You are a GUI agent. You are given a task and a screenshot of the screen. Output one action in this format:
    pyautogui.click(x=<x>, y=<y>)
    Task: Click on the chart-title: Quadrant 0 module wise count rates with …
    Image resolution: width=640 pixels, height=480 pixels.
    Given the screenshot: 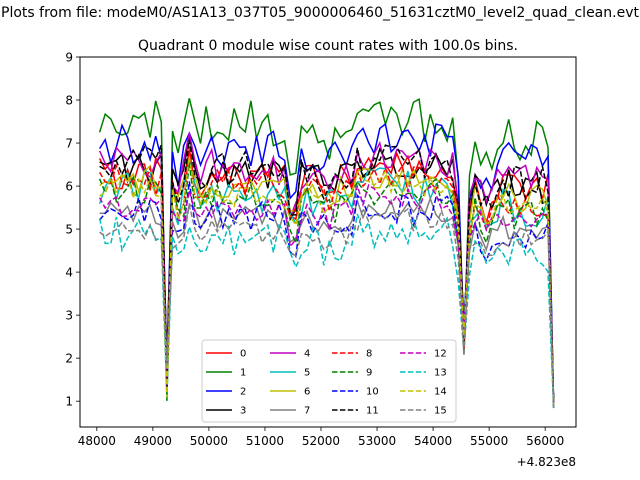 What is the action you would take?
    pyautogui.click(x=328, y=46)
    